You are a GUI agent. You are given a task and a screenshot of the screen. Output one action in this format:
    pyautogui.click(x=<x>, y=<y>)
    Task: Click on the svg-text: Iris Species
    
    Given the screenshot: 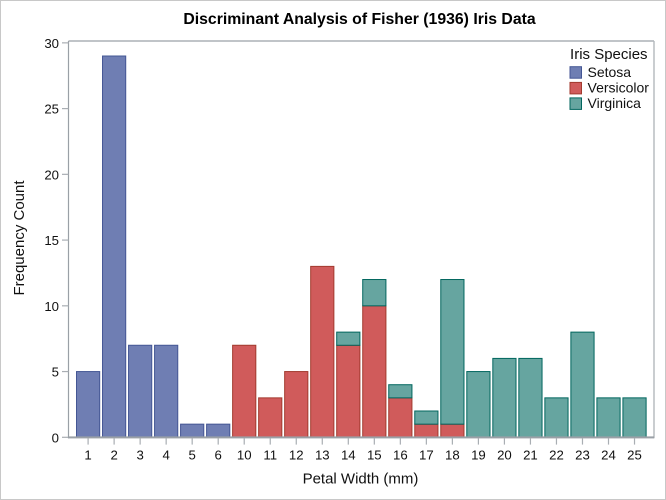 What is the action you would take?
    pyautogui.click(x=609, y=54)
    